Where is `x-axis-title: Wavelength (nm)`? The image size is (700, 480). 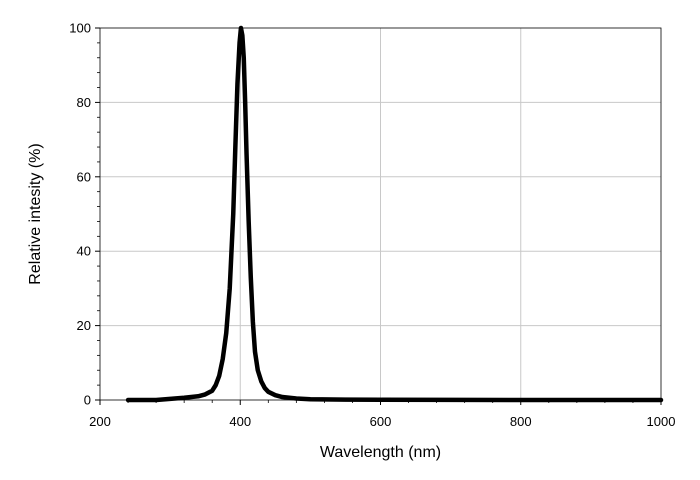
x-axis-title: Wavelength (nm) is located at coordinates (380, 452).